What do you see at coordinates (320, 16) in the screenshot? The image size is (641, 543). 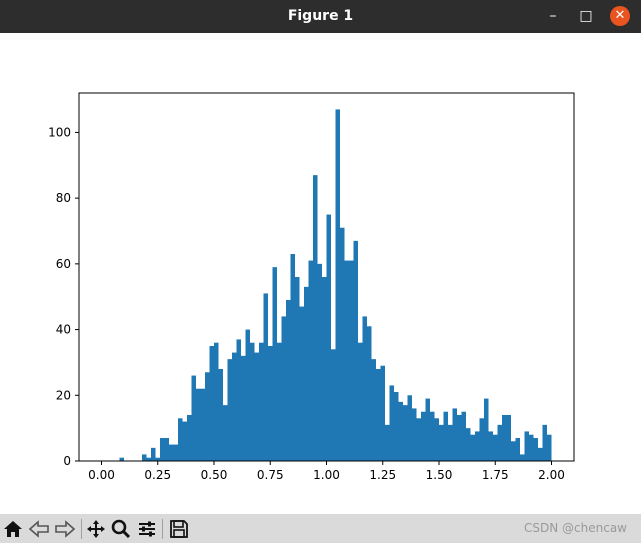 I see `window-titlebar: Figure 1 – □ ✕` at bounding box center [320, 16].